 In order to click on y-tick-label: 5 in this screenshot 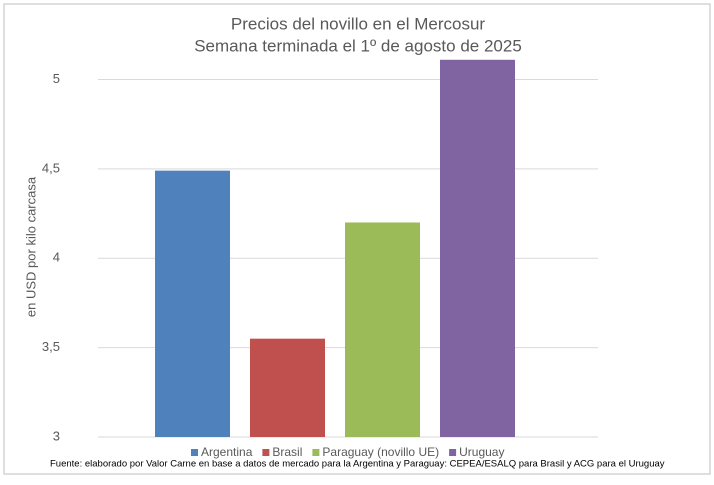, I will do `click(56, 78)`.